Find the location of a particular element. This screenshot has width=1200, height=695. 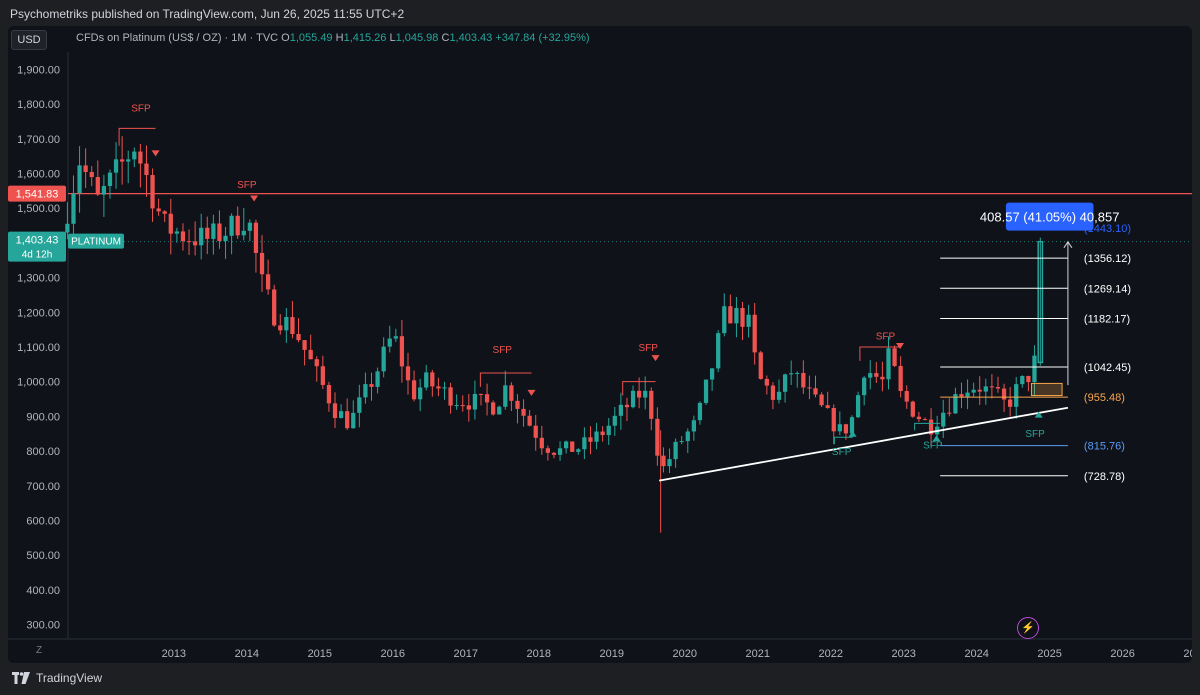

legend-change: +347.84 (+32.95%) is located at coordinates (542, 38).